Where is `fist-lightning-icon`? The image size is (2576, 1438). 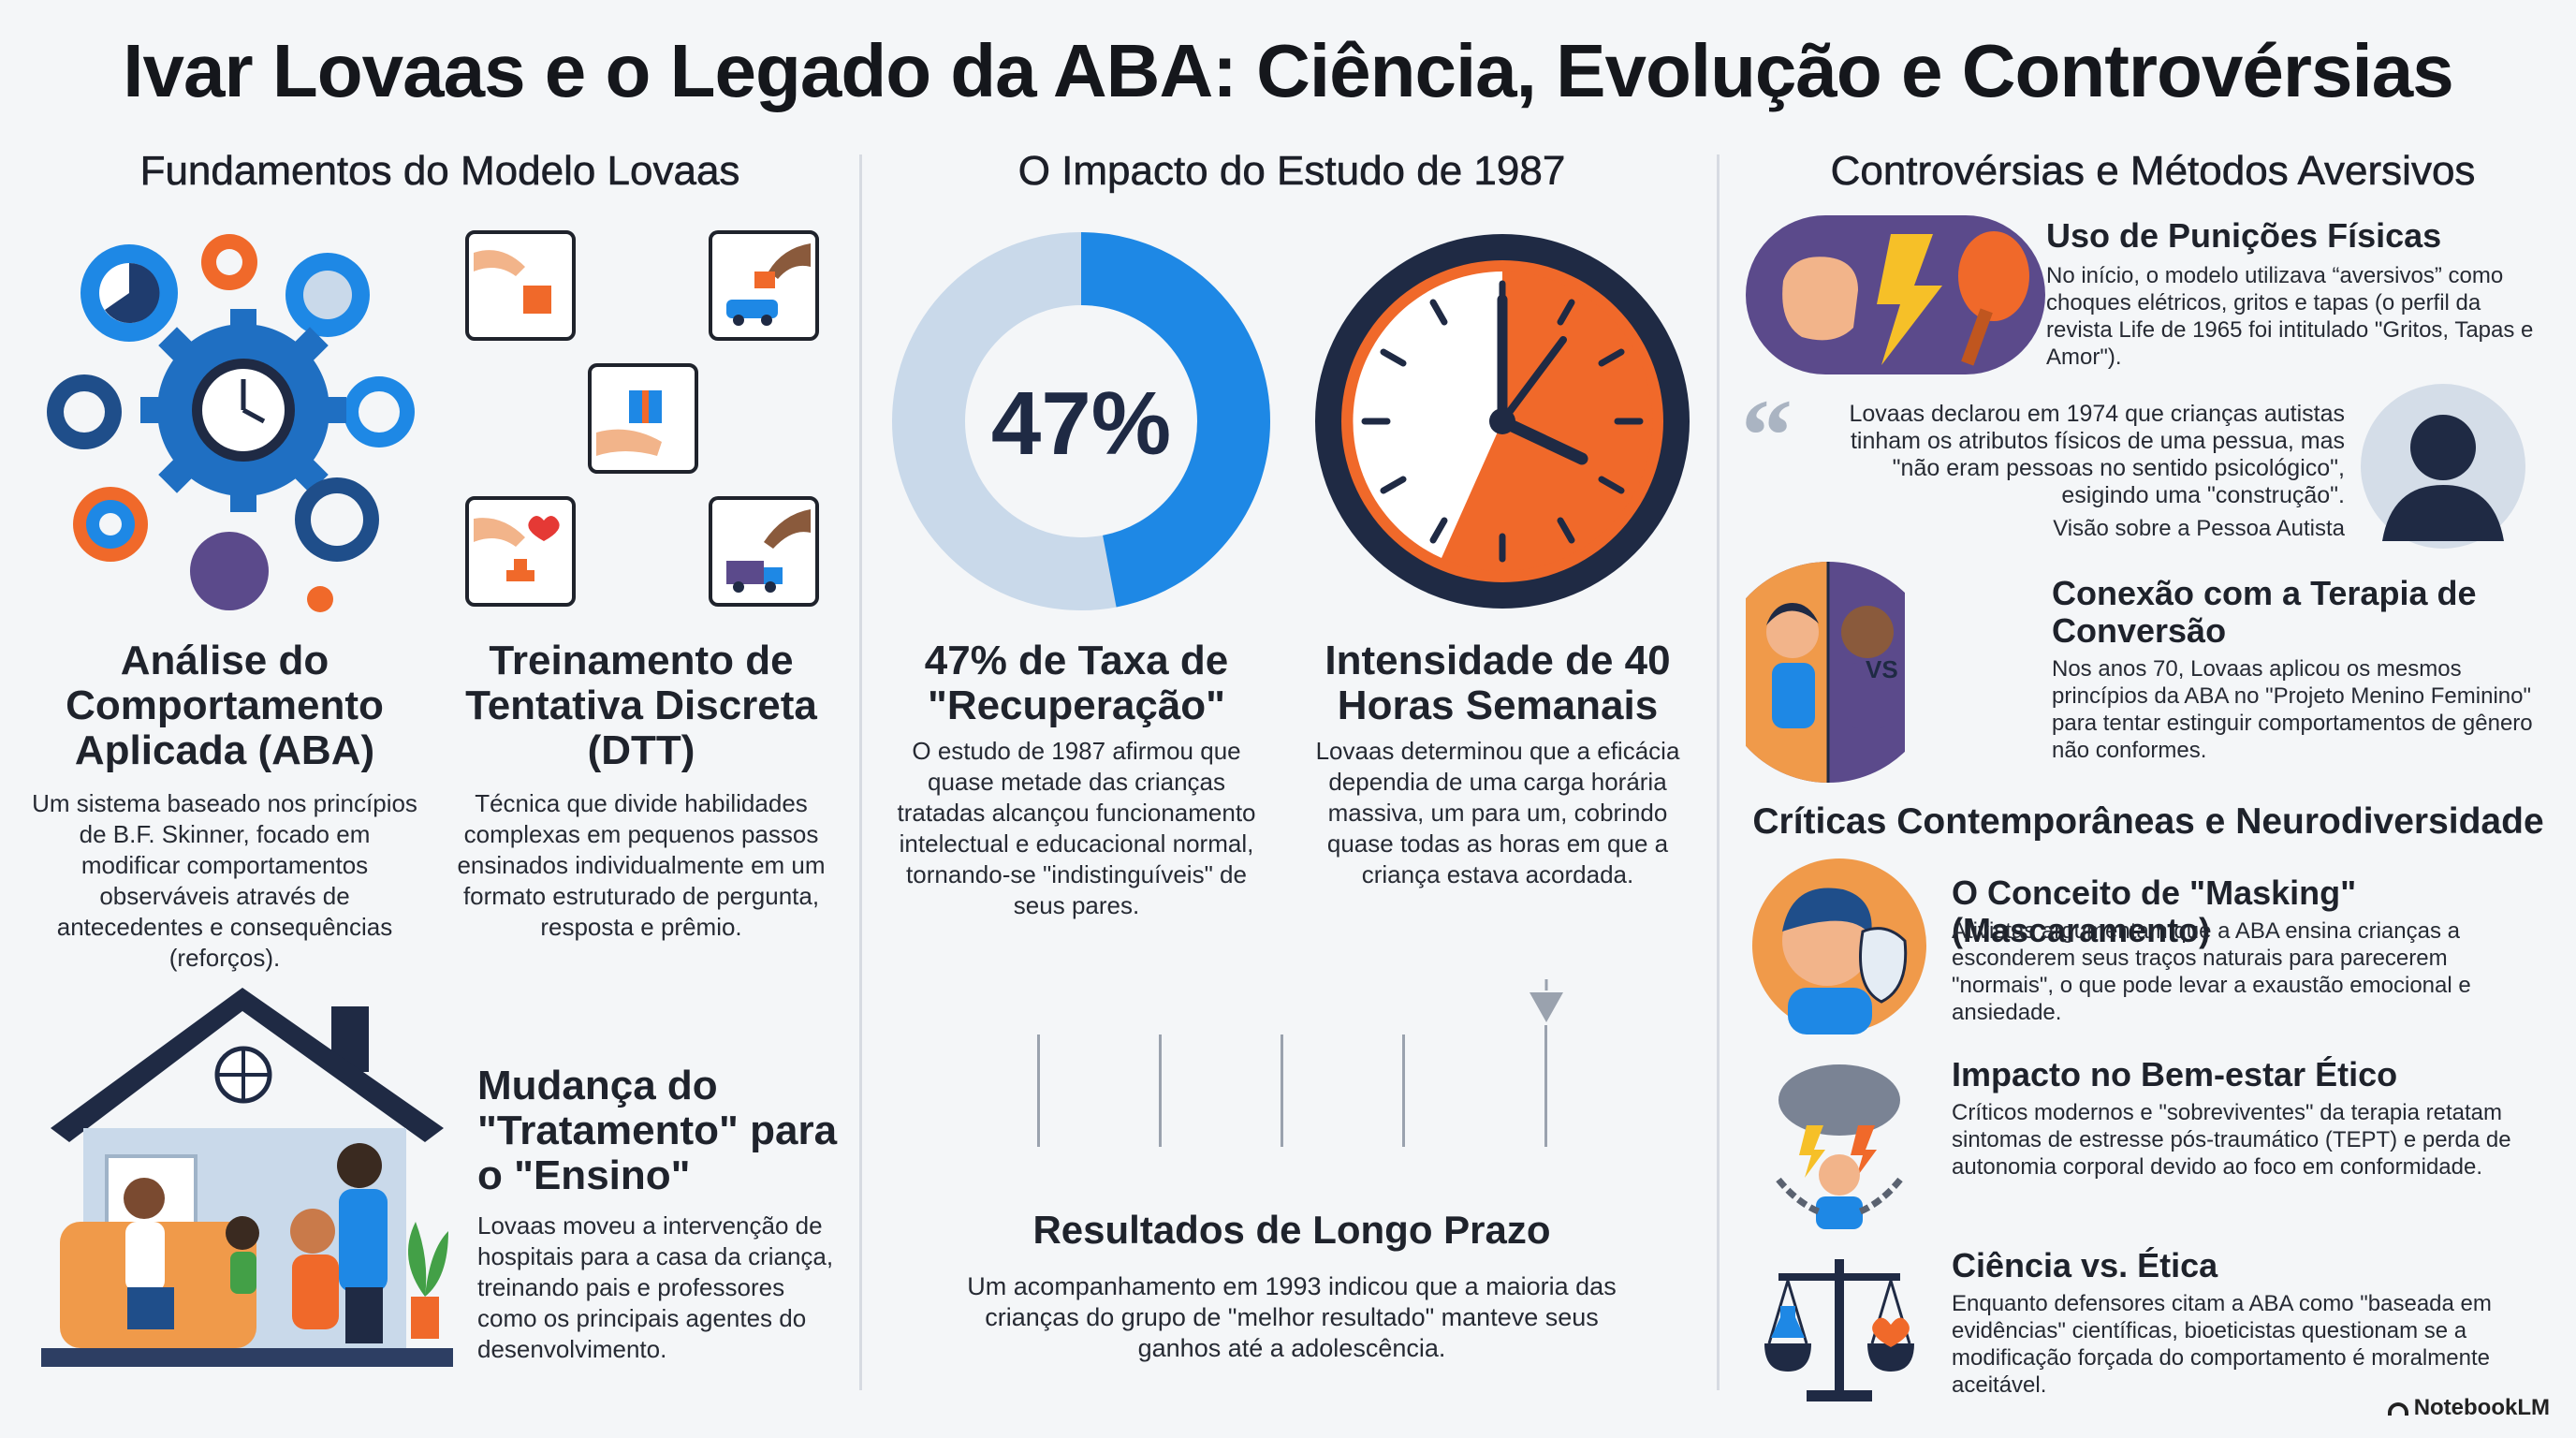
fist-lightning-icon is located at coordinates (1895, 294).